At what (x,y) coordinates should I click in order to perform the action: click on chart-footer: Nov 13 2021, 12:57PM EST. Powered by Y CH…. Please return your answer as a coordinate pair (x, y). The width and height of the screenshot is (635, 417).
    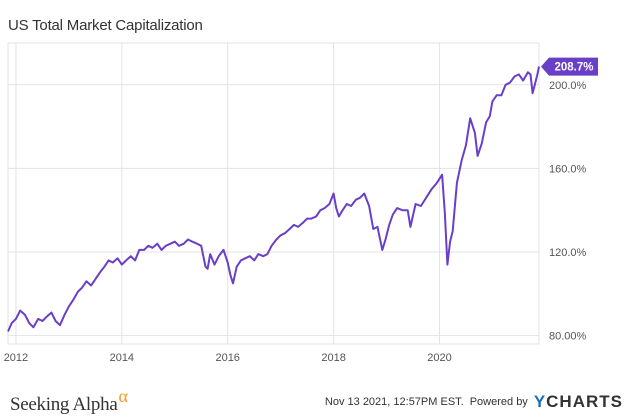
    Looking at the image, I should click on (474, 402).